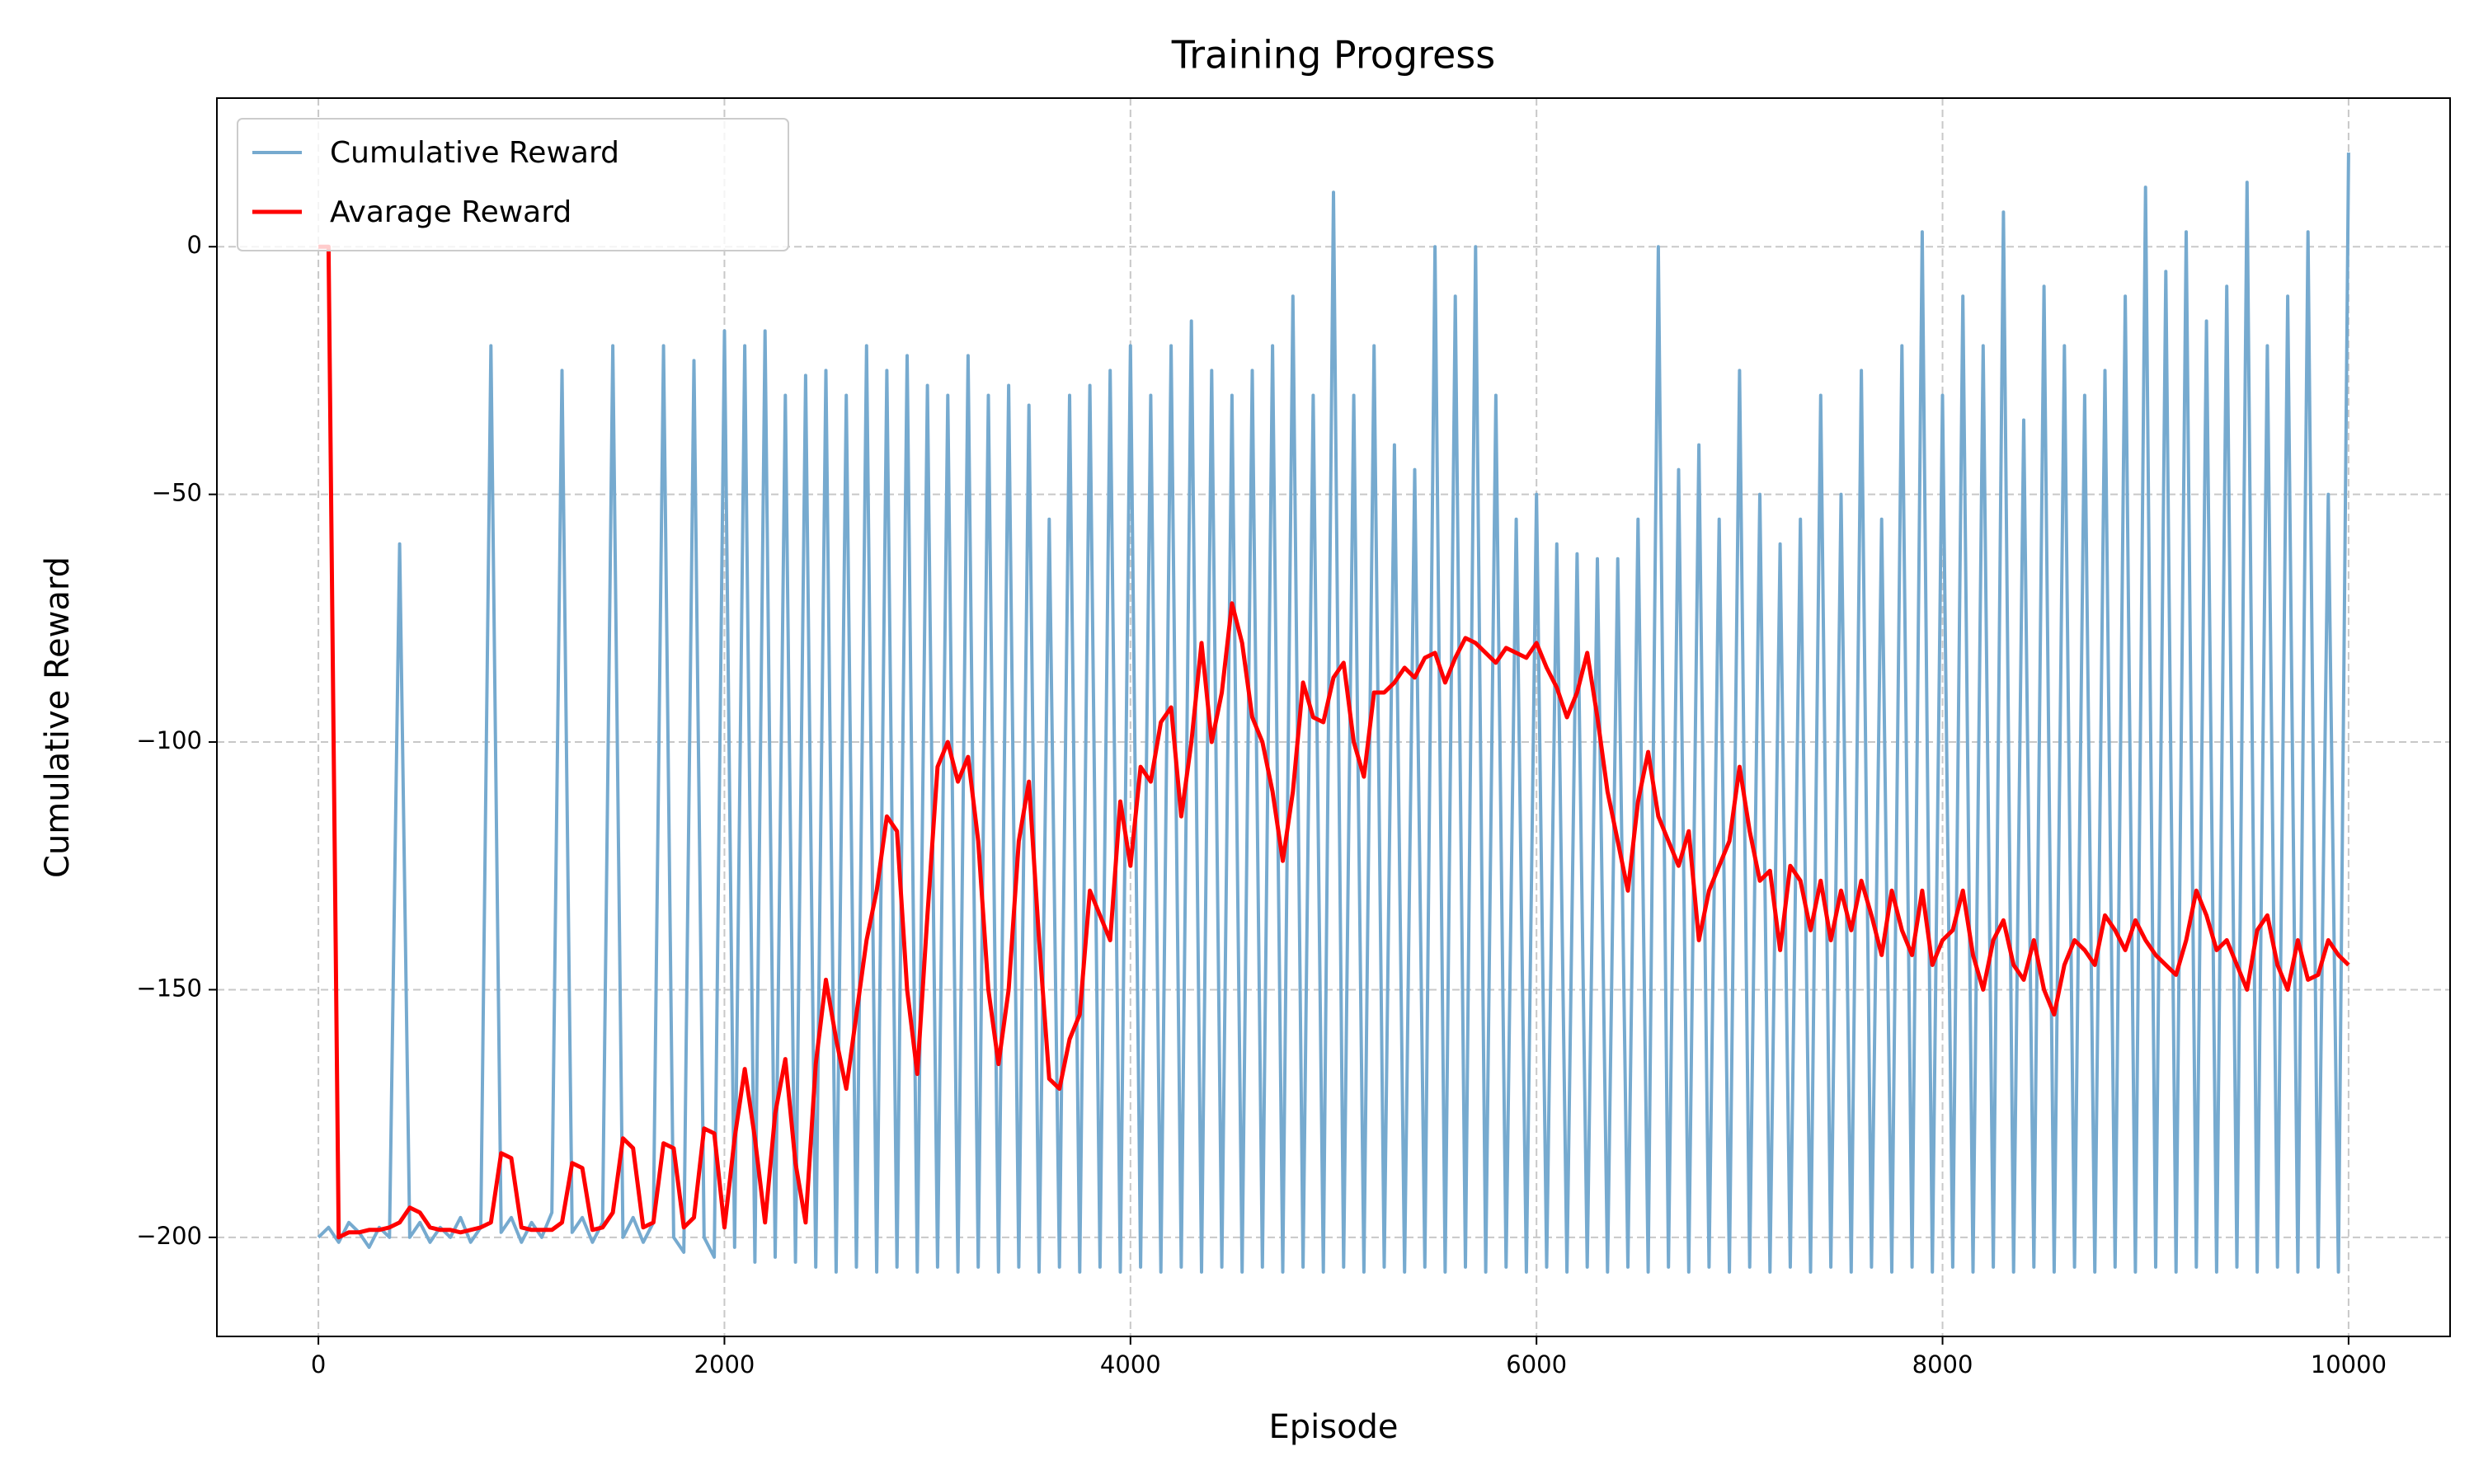 Image resolution: width=2474 pixels, height=1484 pixels. I want to click on legend-label: Cumulative Reward, so click(474, 153).